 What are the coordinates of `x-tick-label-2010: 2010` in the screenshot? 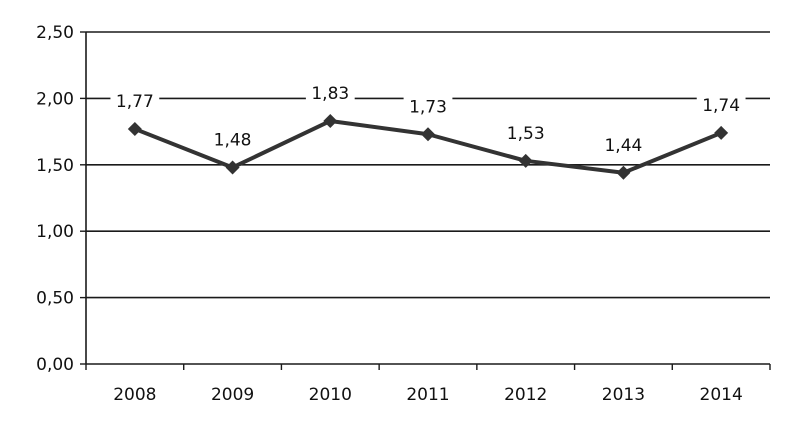 It's located at (330, 395).